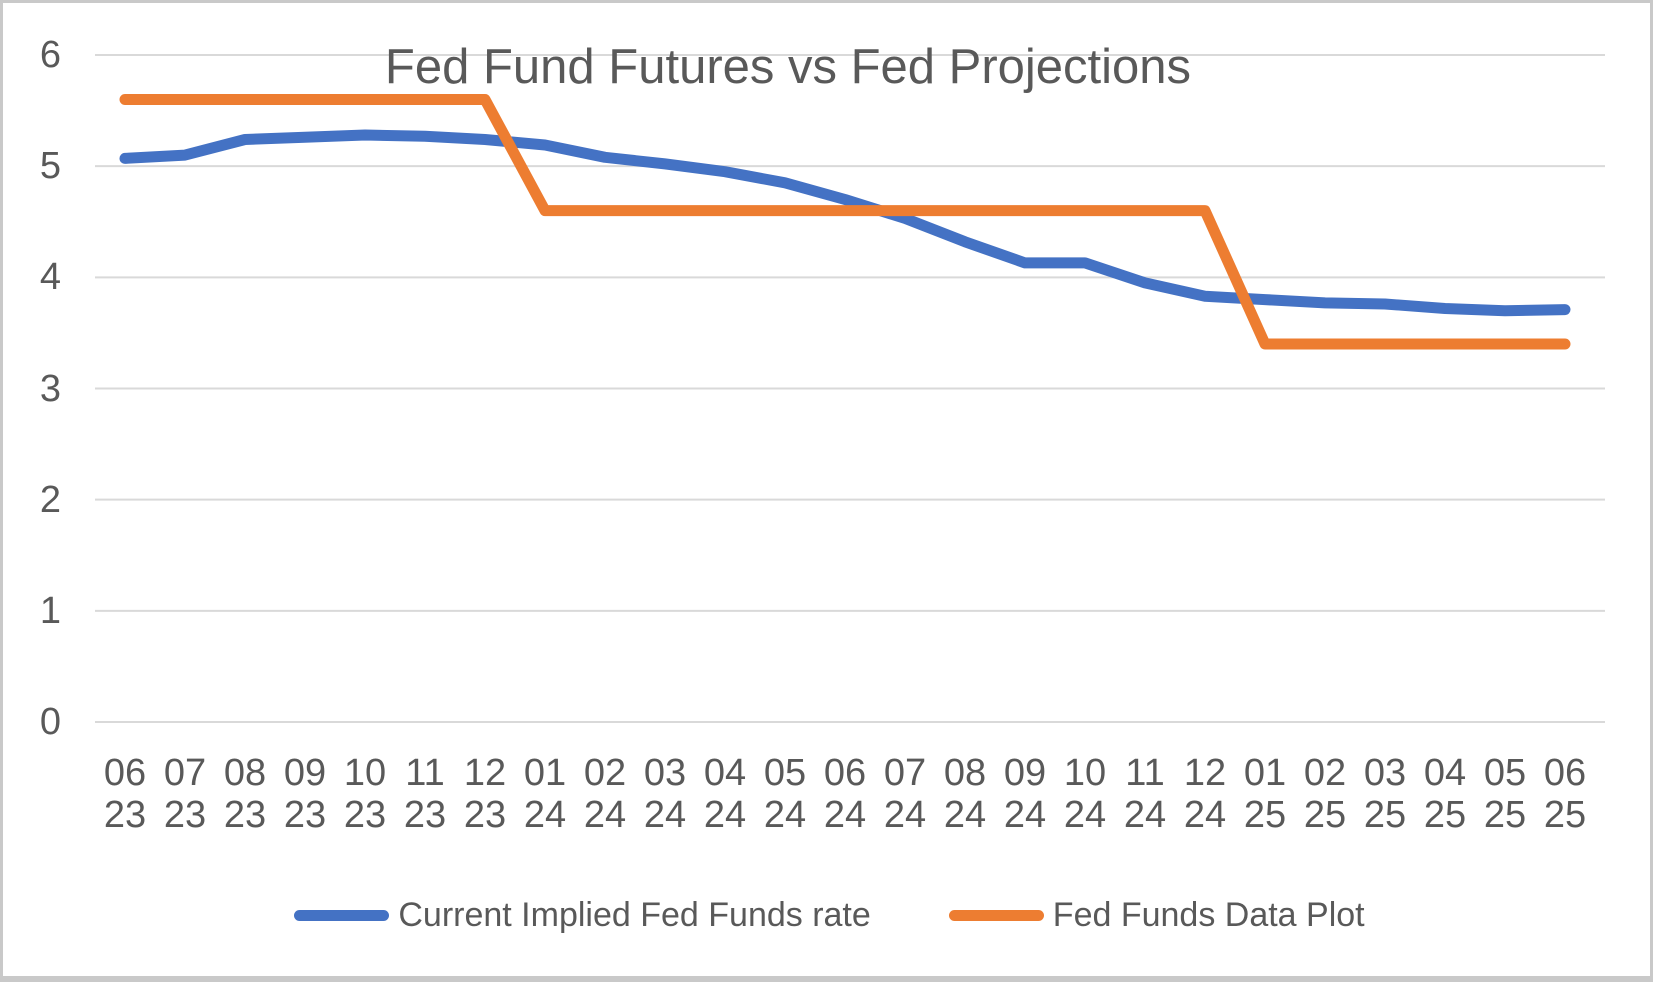  Describe the element at coordinates (1205, 794) in the screenshot. I see `x-tick-label: 12 24` at that location.